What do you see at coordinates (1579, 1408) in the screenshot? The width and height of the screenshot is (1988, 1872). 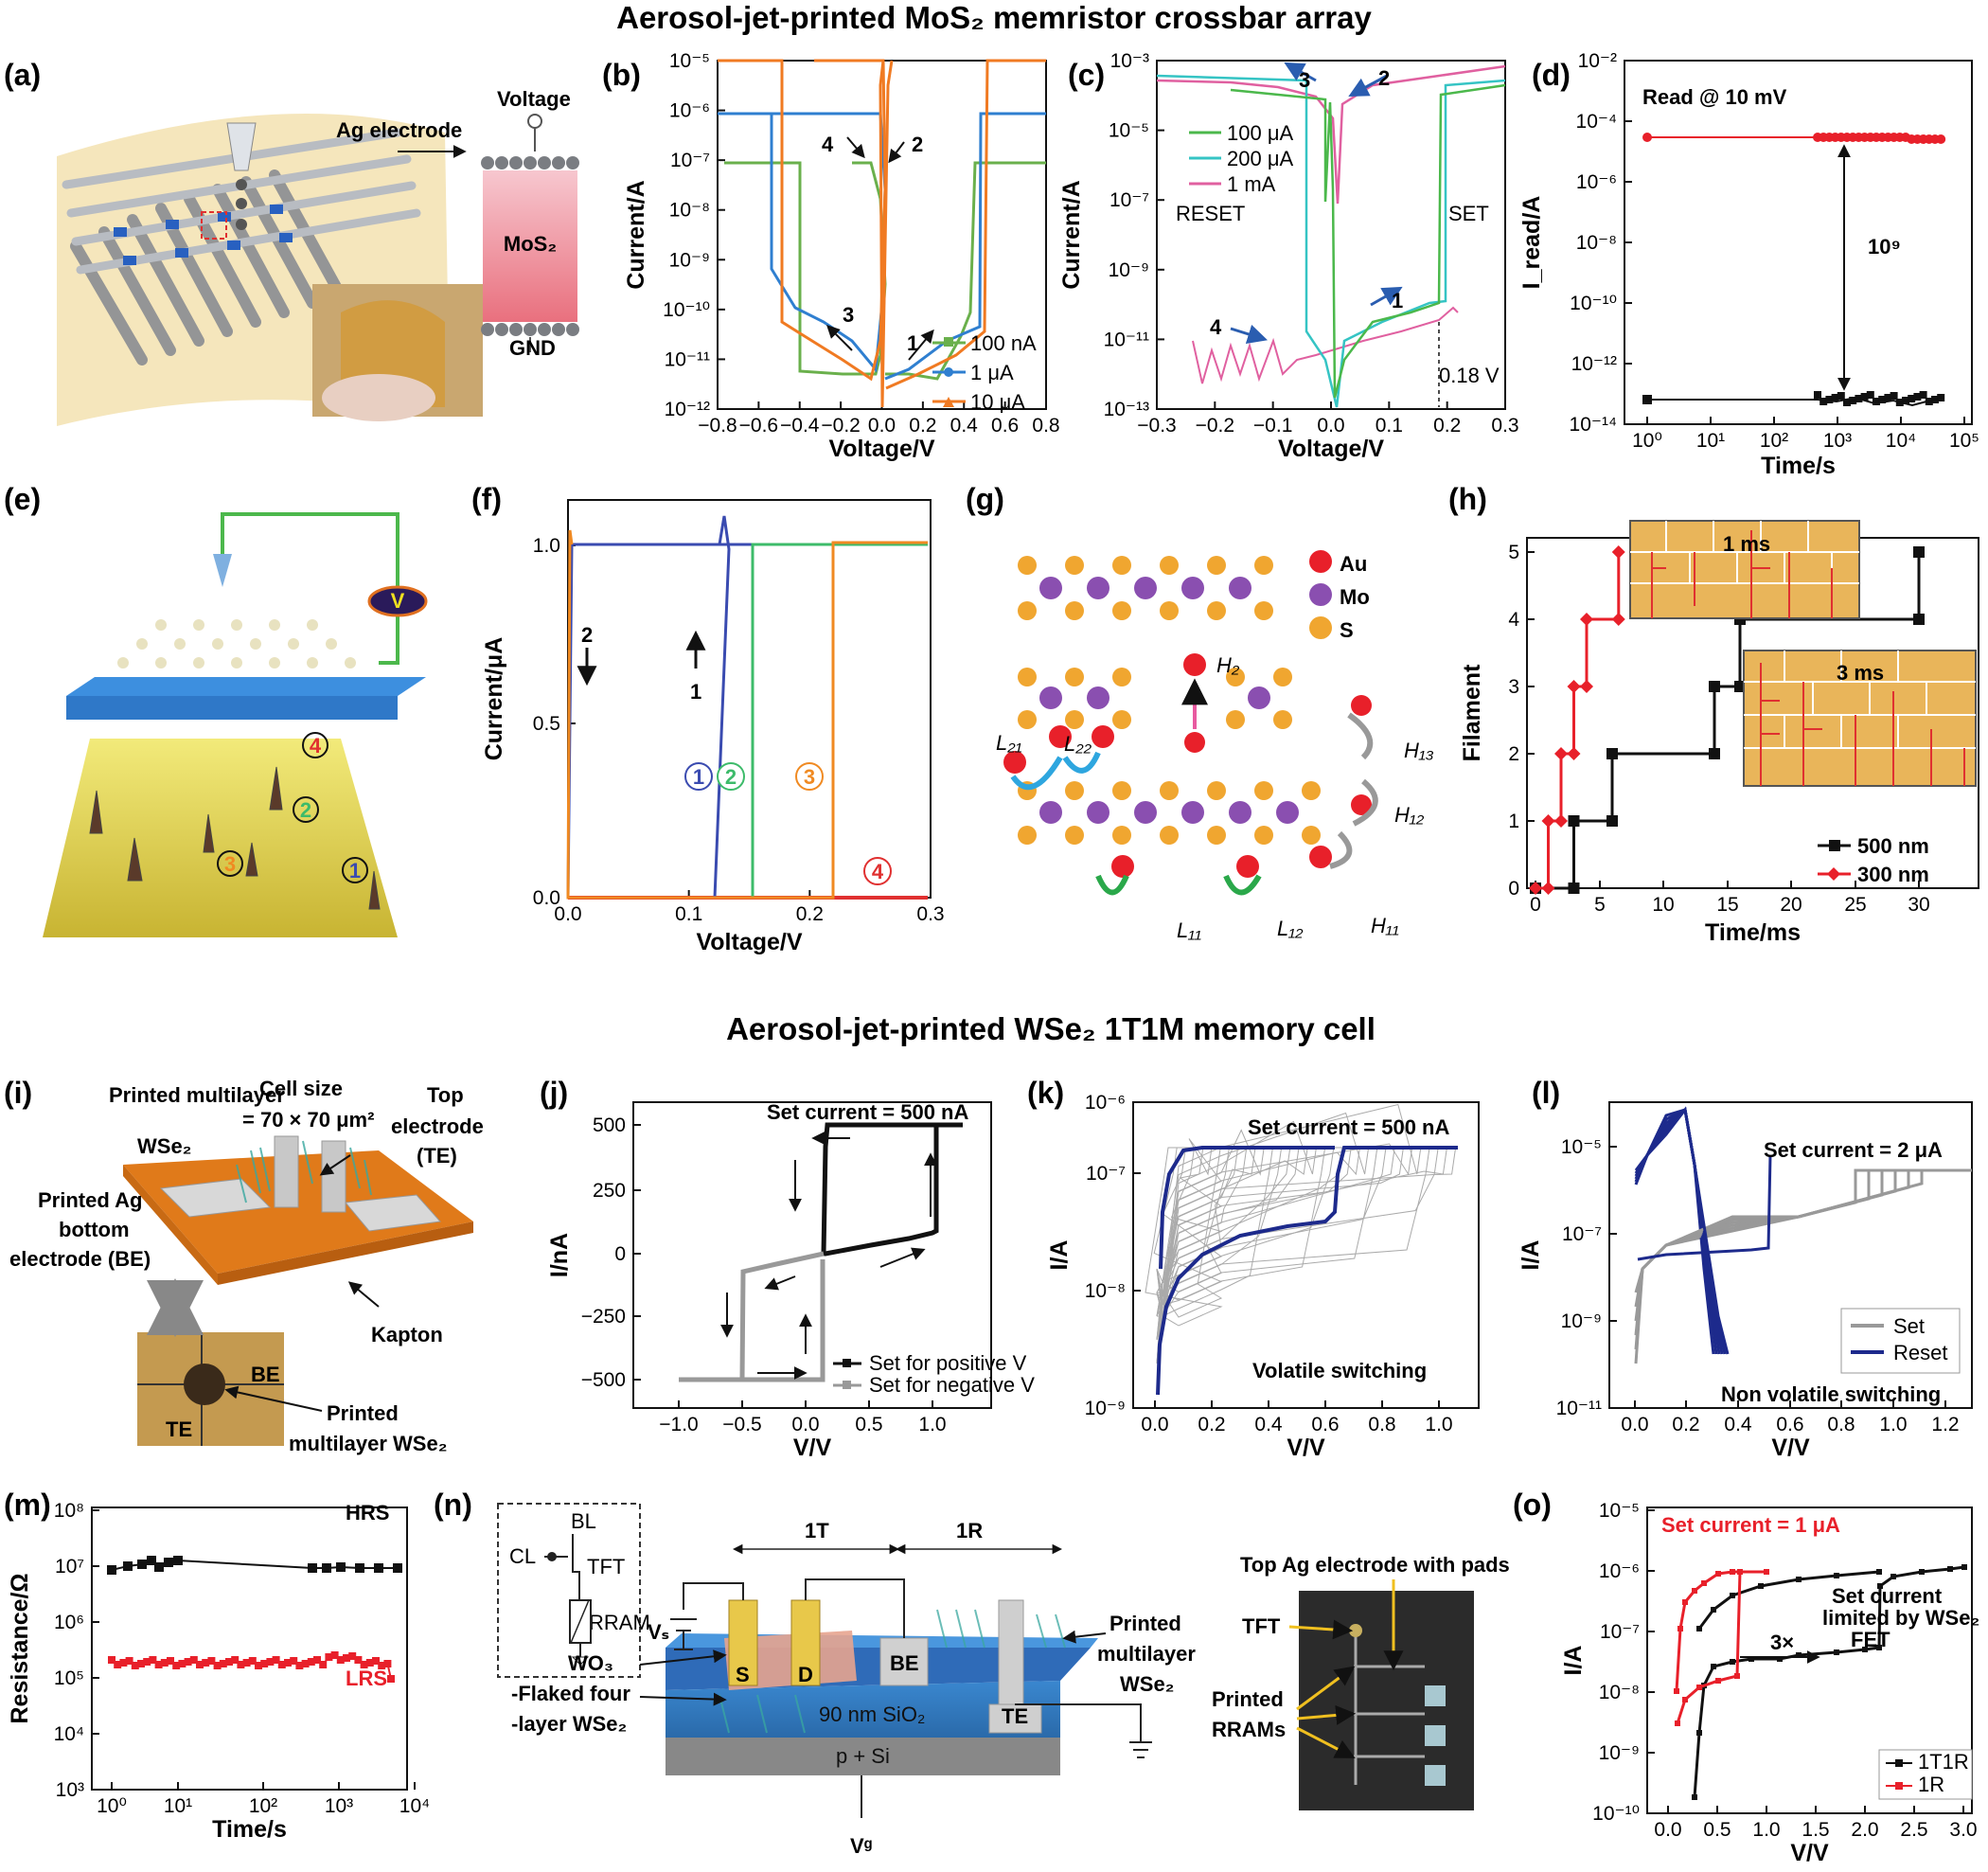 I see `y-tick-label: 10⁻¹¹` at bounding box center [1579, 1408].